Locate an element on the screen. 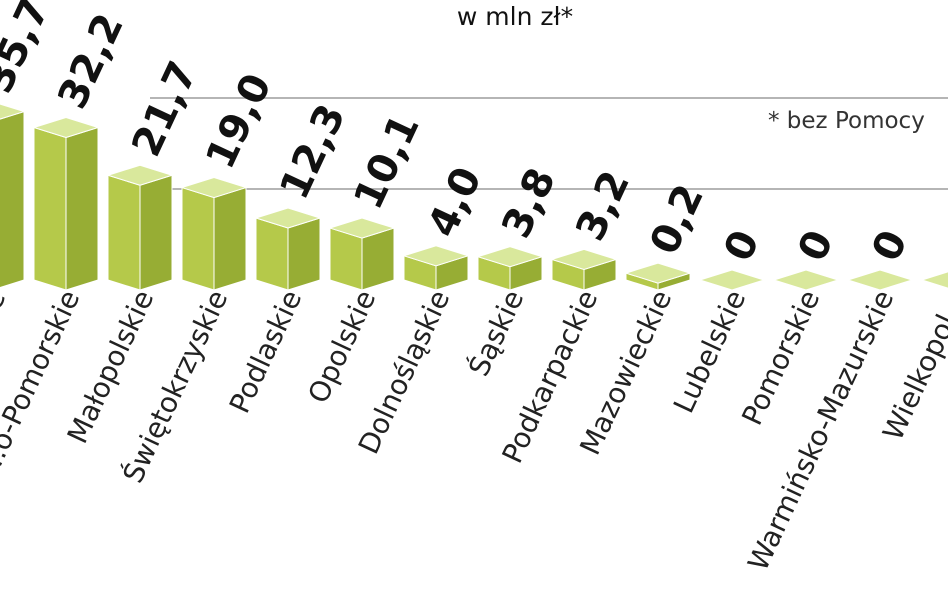  value-label-9: 3,2 is located at coordinates (603, 206).